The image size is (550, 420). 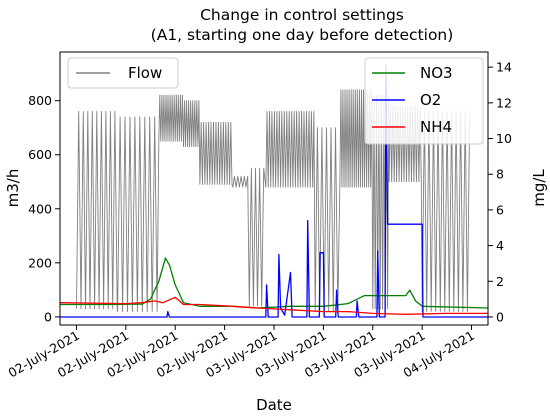 I want to click on chart-title: Change in control settings, so click(x=302, y=15).